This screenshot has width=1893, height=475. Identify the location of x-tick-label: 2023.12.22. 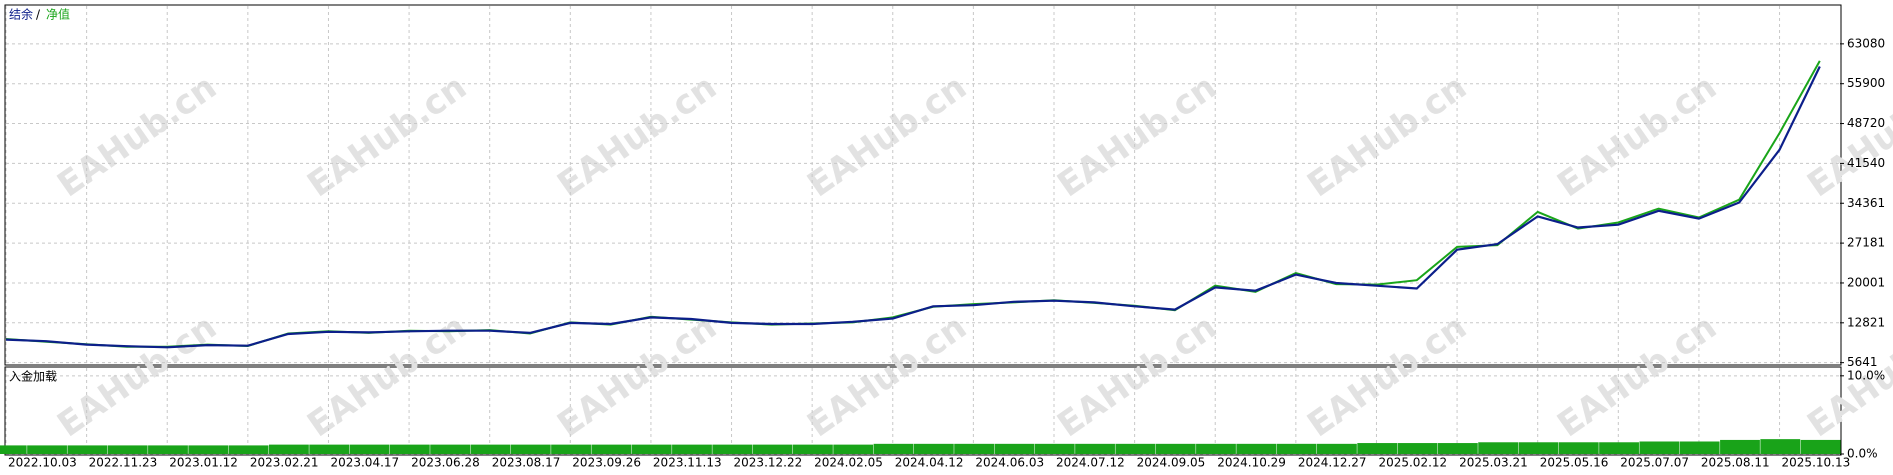
(768, 463).